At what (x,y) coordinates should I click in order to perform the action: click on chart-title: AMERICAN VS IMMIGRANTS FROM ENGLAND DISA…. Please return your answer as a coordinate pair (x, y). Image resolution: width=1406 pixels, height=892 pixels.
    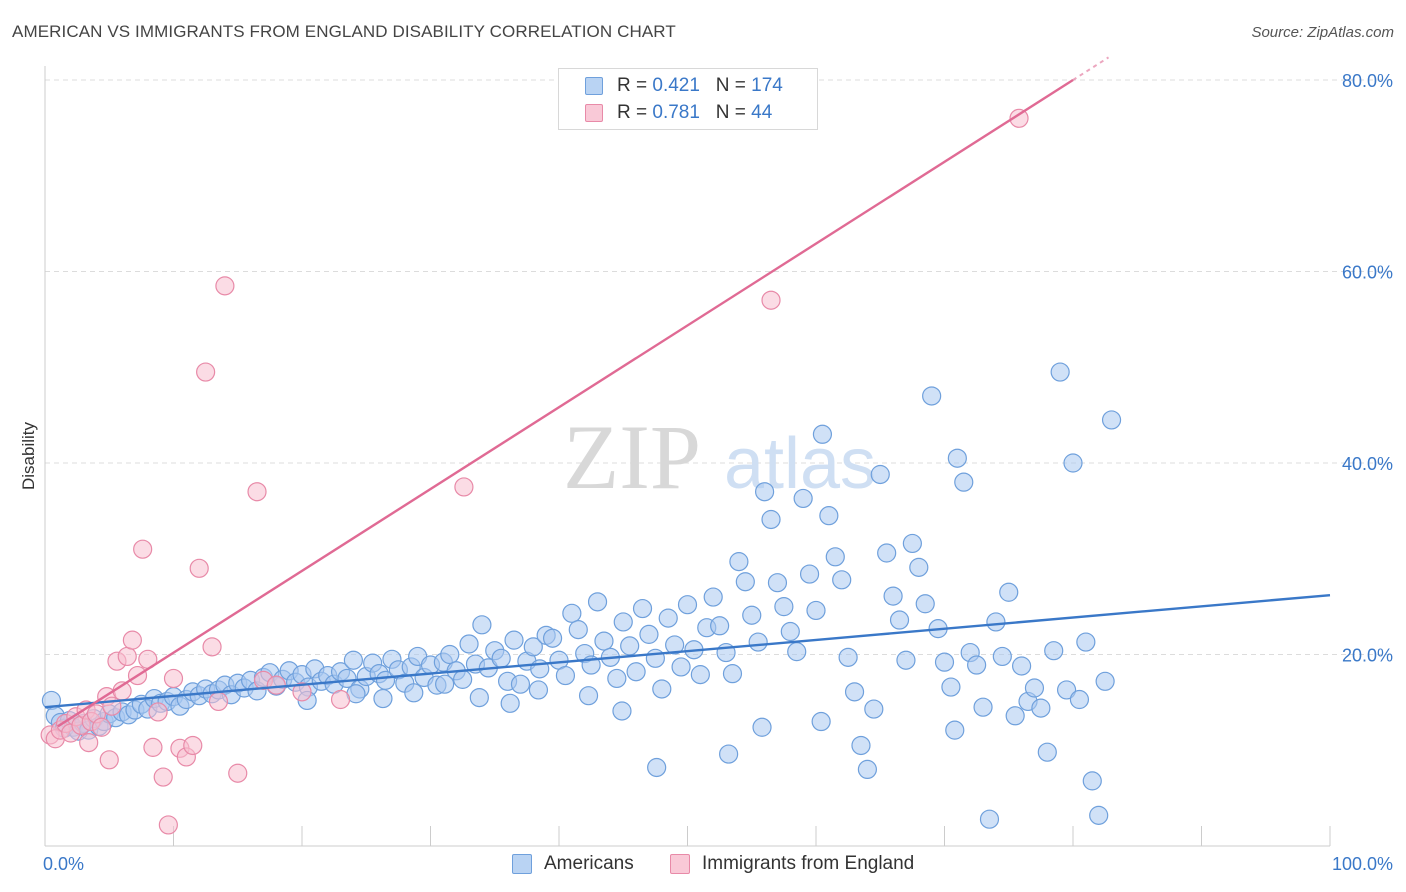
    Looking at the image, I should click on (344, 31).